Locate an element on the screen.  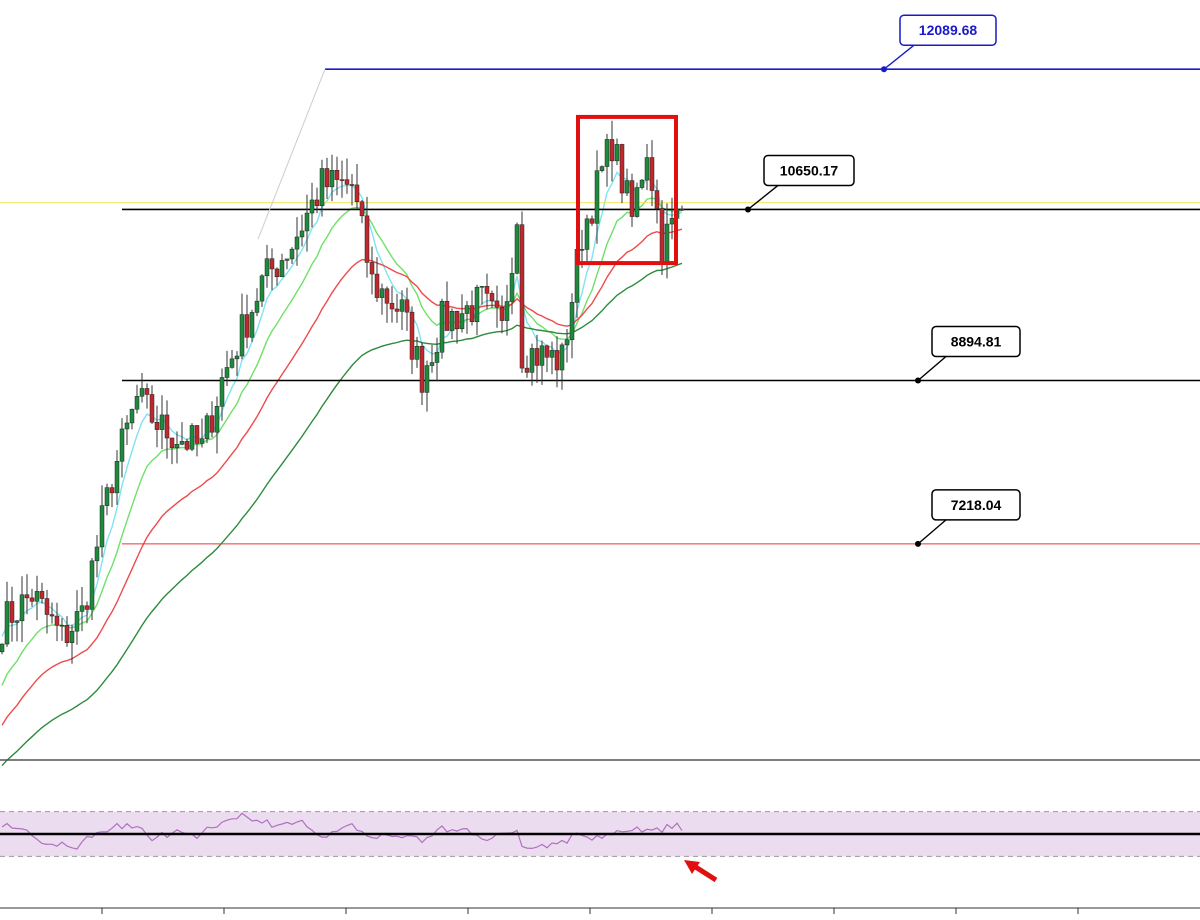
level-label: 7218.04 is located at coordinates (968, 518).